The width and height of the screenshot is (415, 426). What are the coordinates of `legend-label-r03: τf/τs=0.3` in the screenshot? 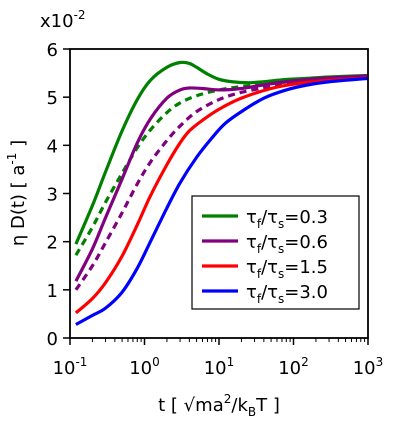 It's located at (287, 219).